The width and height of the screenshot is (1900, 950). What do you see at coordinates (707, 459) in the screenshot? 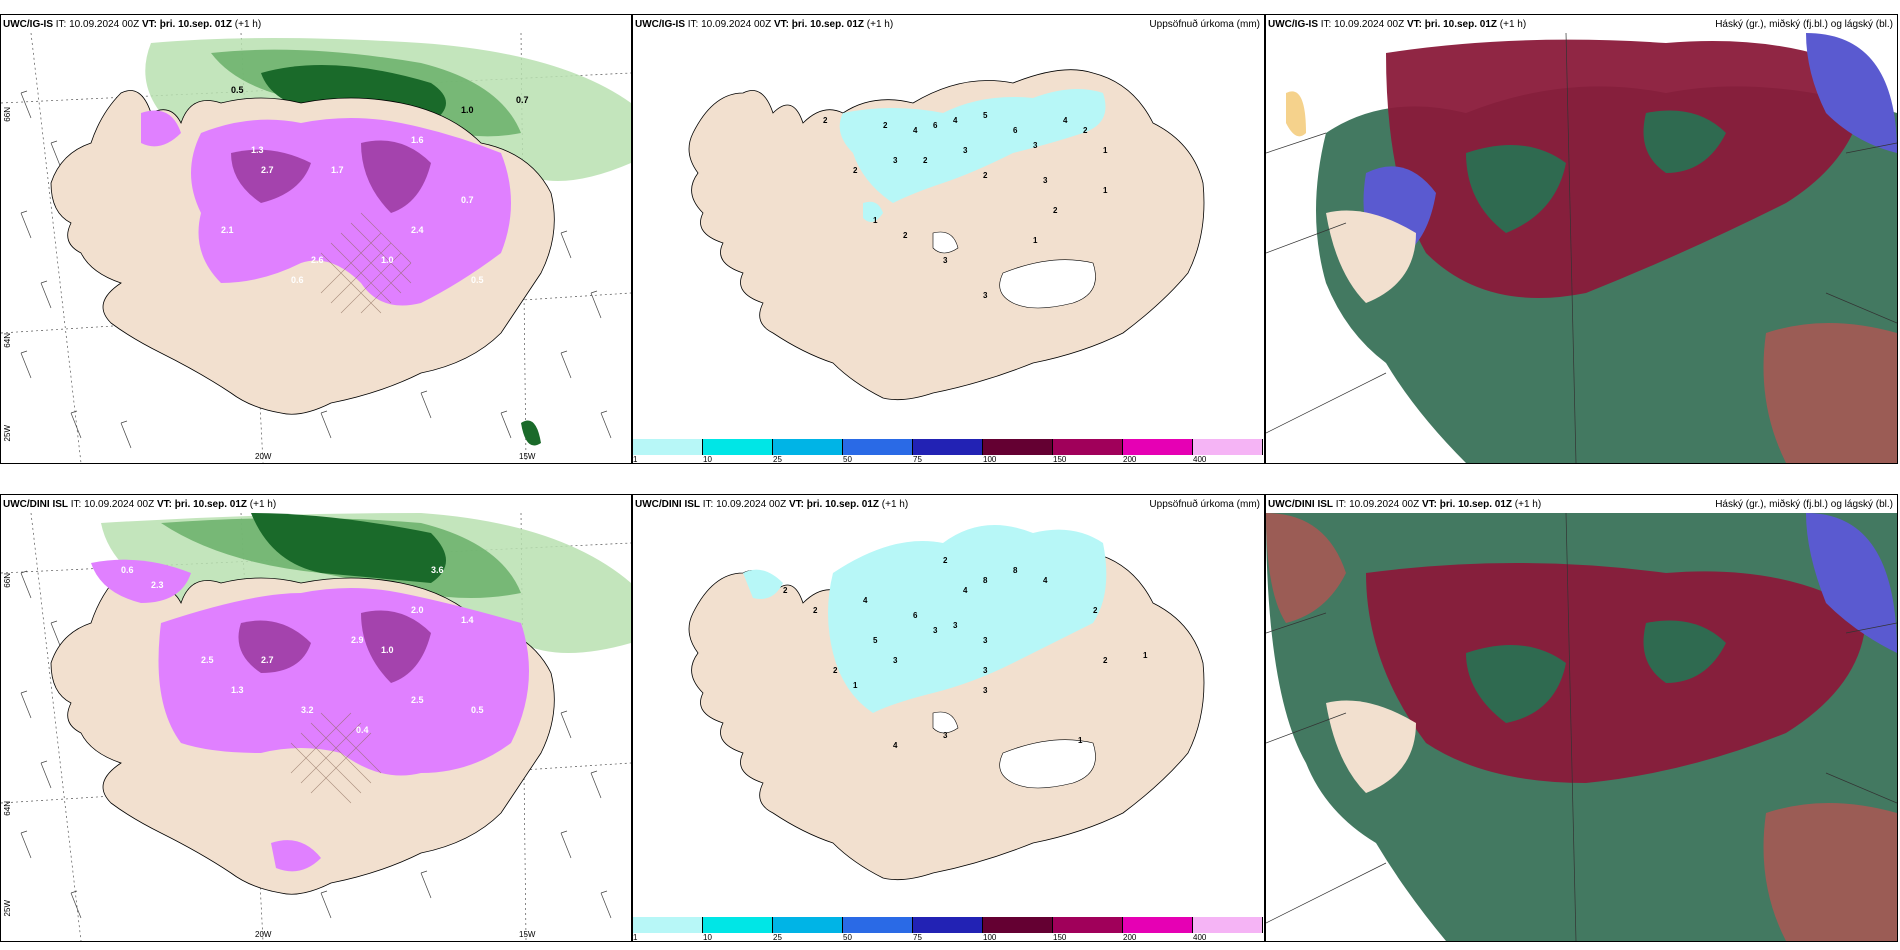
I see `colorbar-label: 10` at bounding box center [707, 459].